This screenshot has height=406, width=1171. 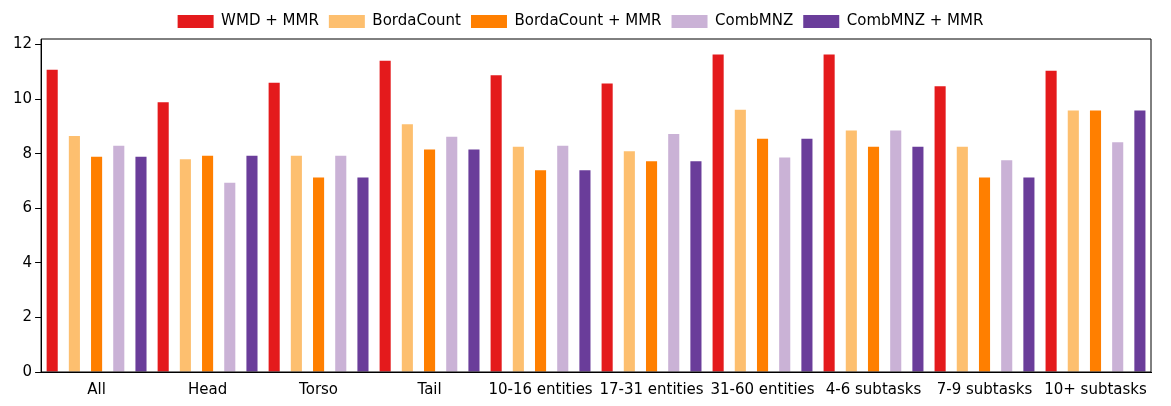 What do you see at coordinates (540, 388) in the screenshot?
I see `x-tick-label: 10-16 entities` at bounding box center [540, 388].